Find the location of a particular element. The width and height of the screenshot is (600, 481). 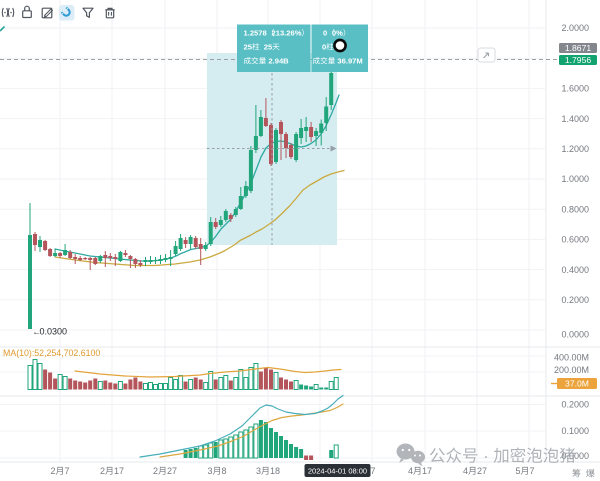

svg-text: 36.97M is located at coordinates (349, 61).